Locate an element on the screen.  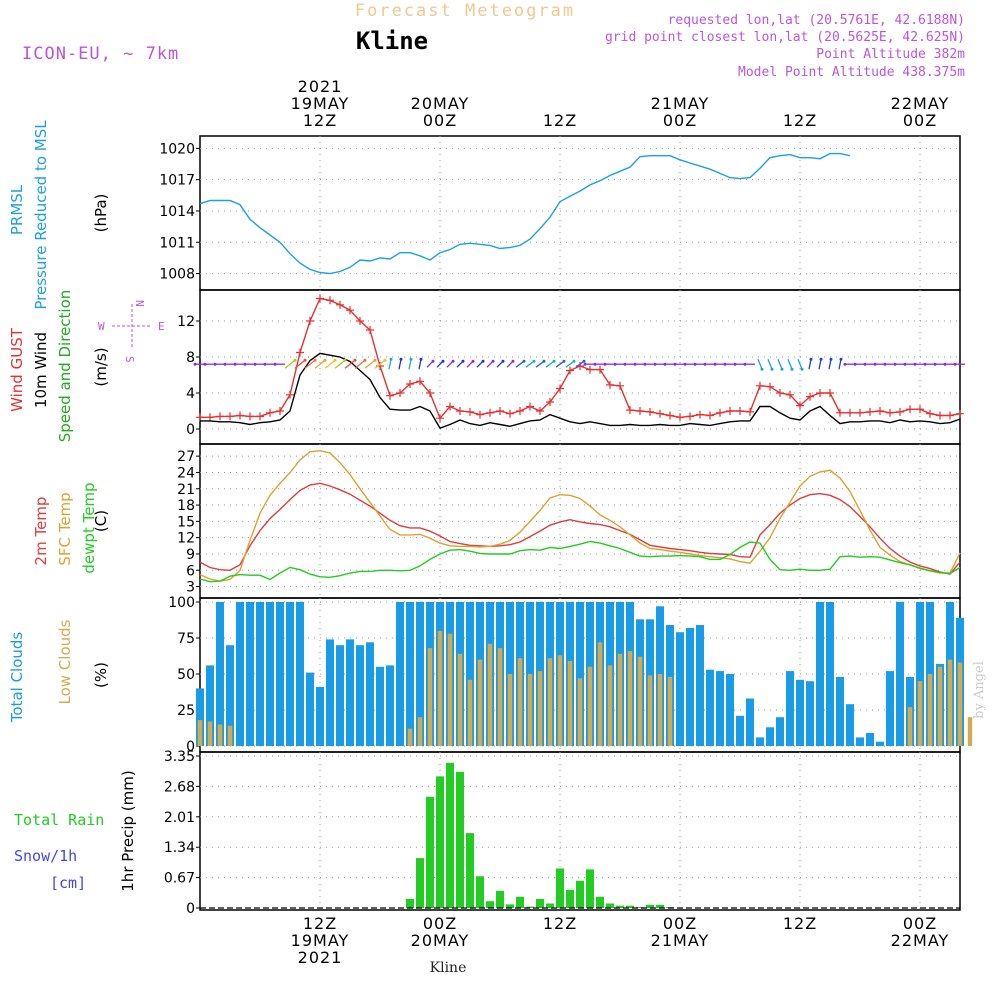
clouds-ytick-label: 100 is located at coordinates (181, 603).